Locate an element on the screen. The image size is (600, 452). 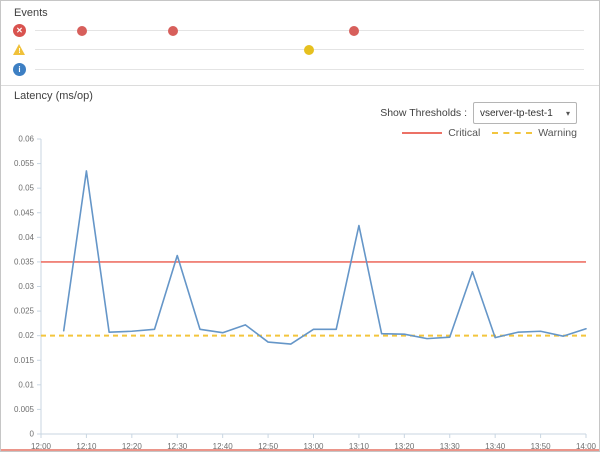
svg-text: 0.01 is located at coordinates (26, 384).